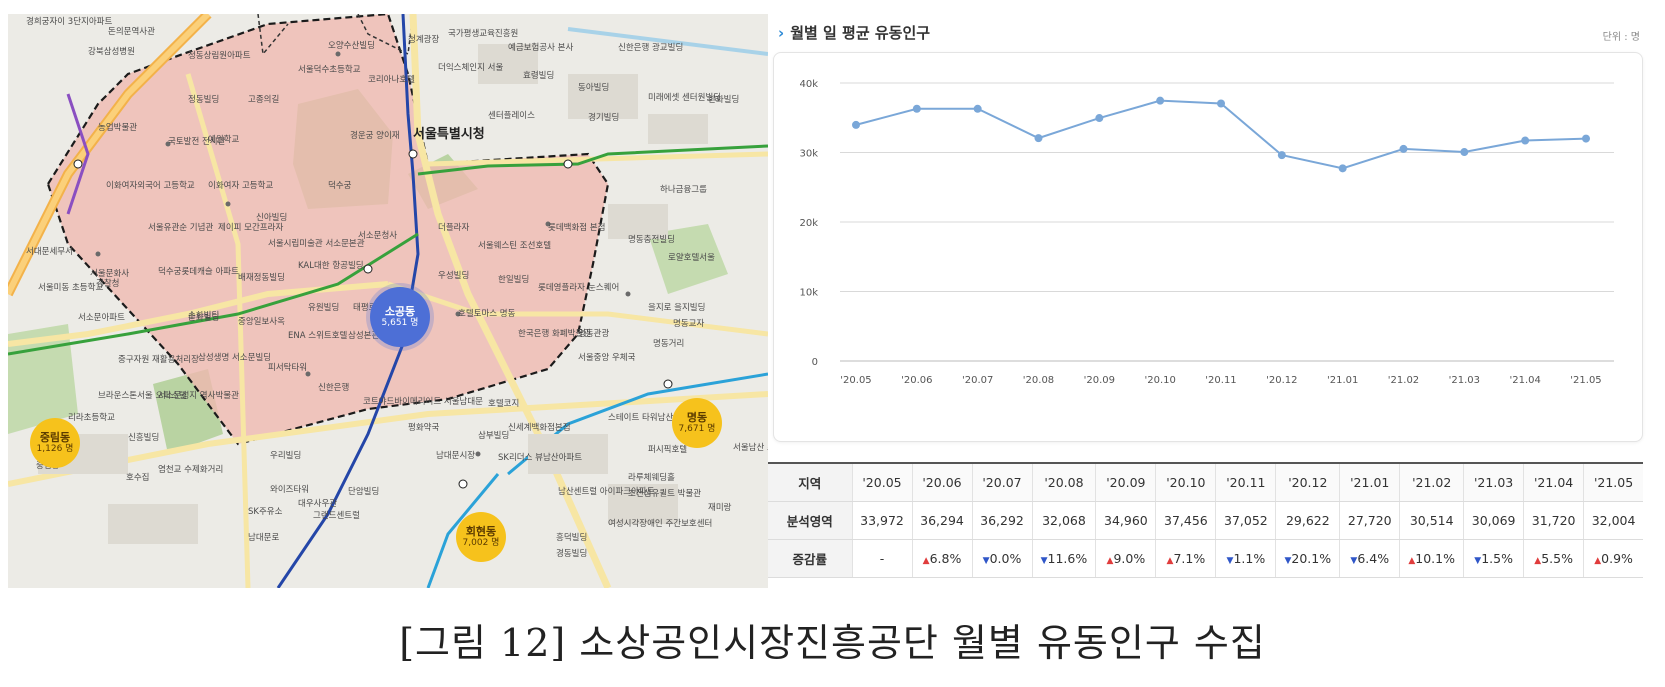  What do you see at coordinates (1186, 481) in the screenshot?
I see `table-header-month: '20.10` at bounding box center [1186, 481].